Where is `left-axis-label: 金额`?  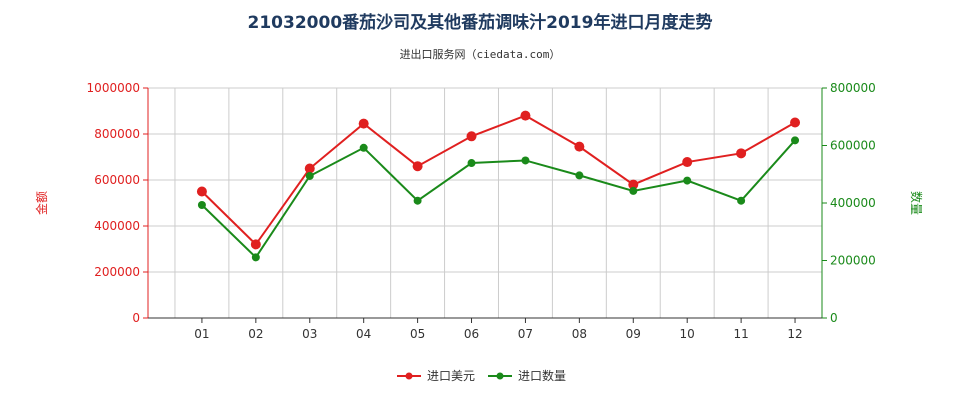
left-axis-label: 金额 is located at coordinates (41, 203).